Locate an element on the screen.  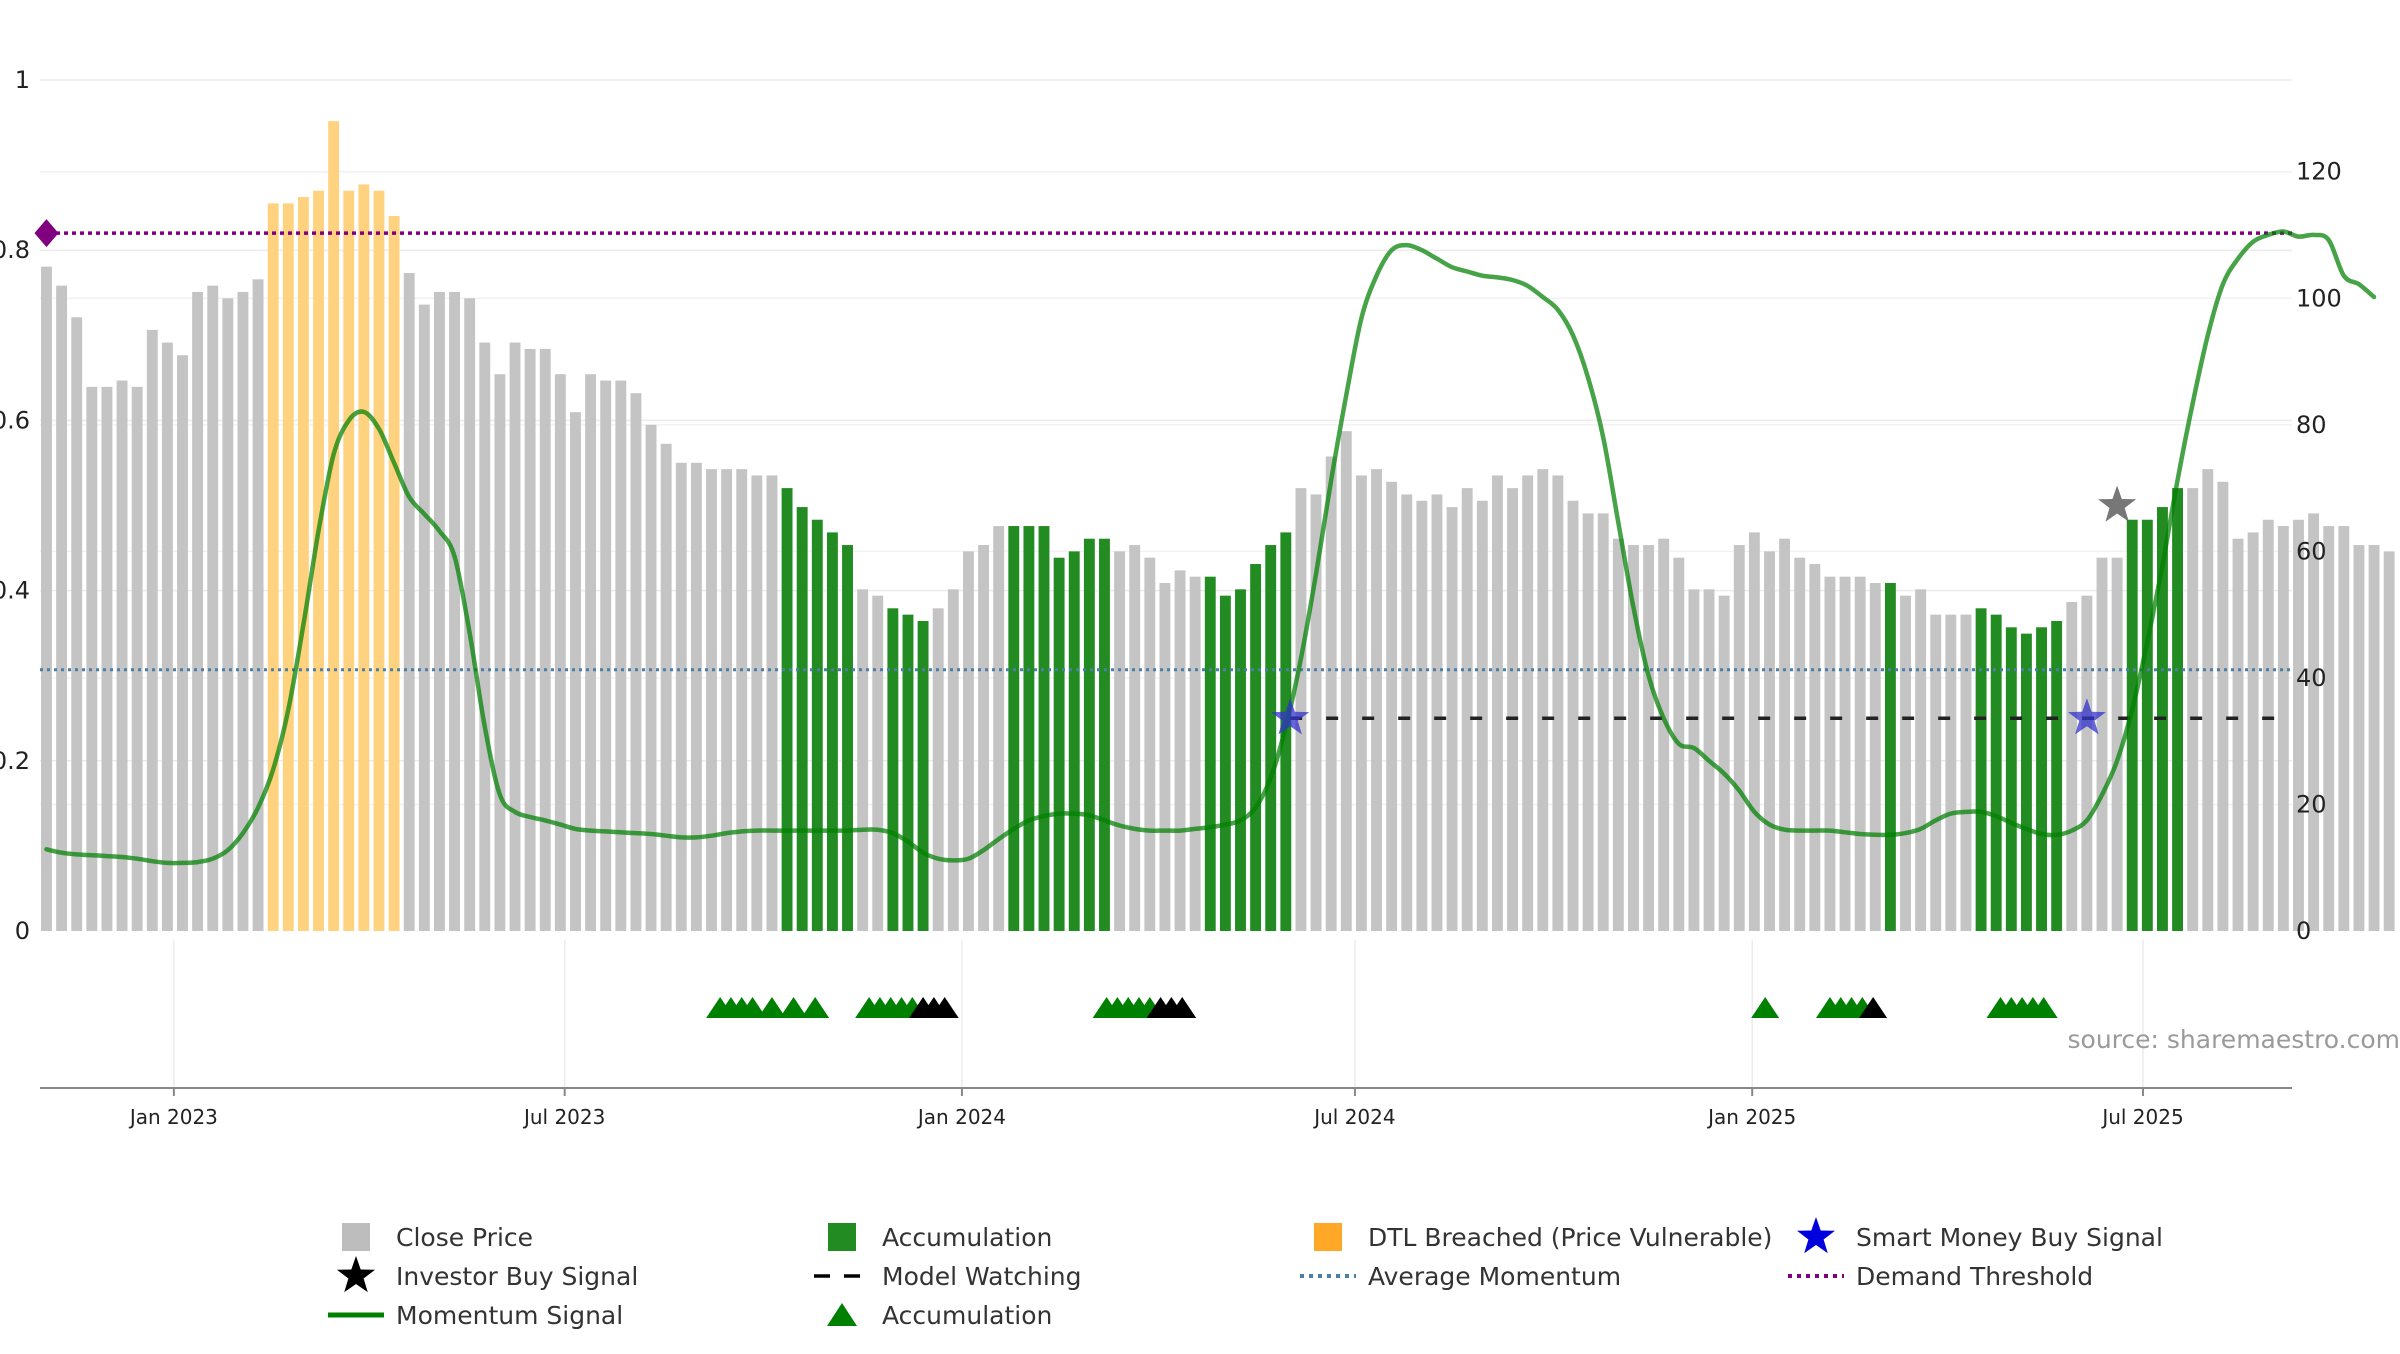
legend-label: Demand Threshold is located at coordinates (1974, 1276).